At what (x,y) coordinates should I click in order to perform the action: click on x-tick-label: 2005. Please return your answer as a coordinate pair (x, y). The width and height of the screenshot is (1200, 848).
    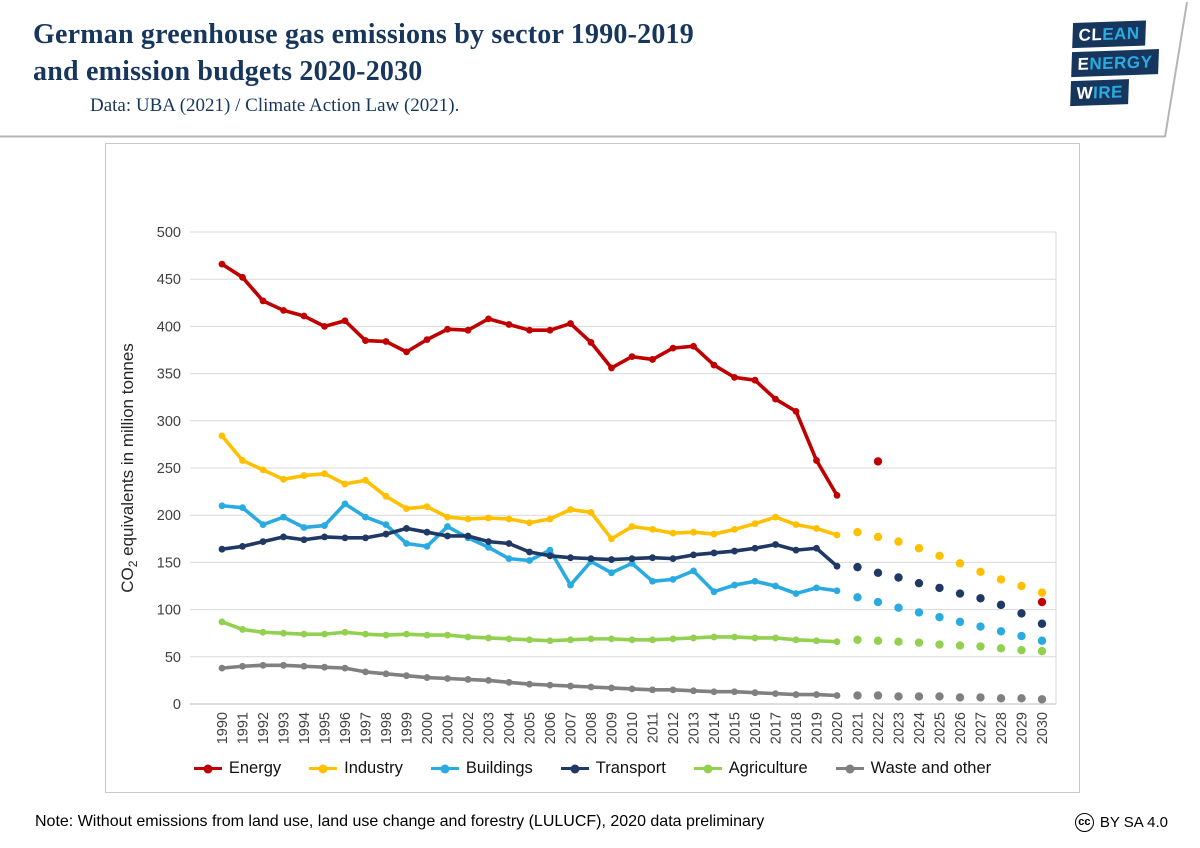
    Looking at the image, I should click on (531, 728).